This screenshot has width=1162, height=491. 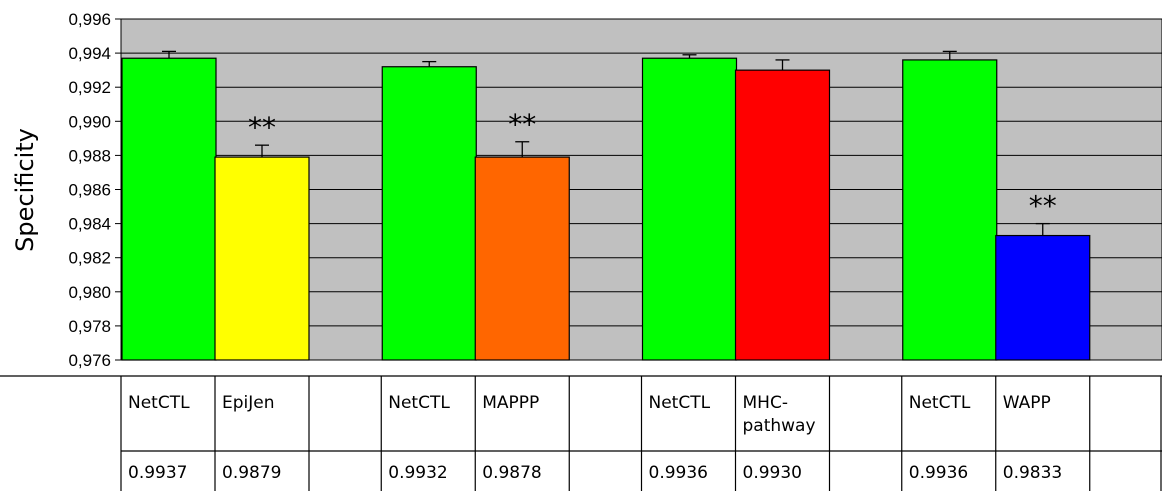 I want to click on table-value-cell: 0.9930, so click(x=772, y=473).